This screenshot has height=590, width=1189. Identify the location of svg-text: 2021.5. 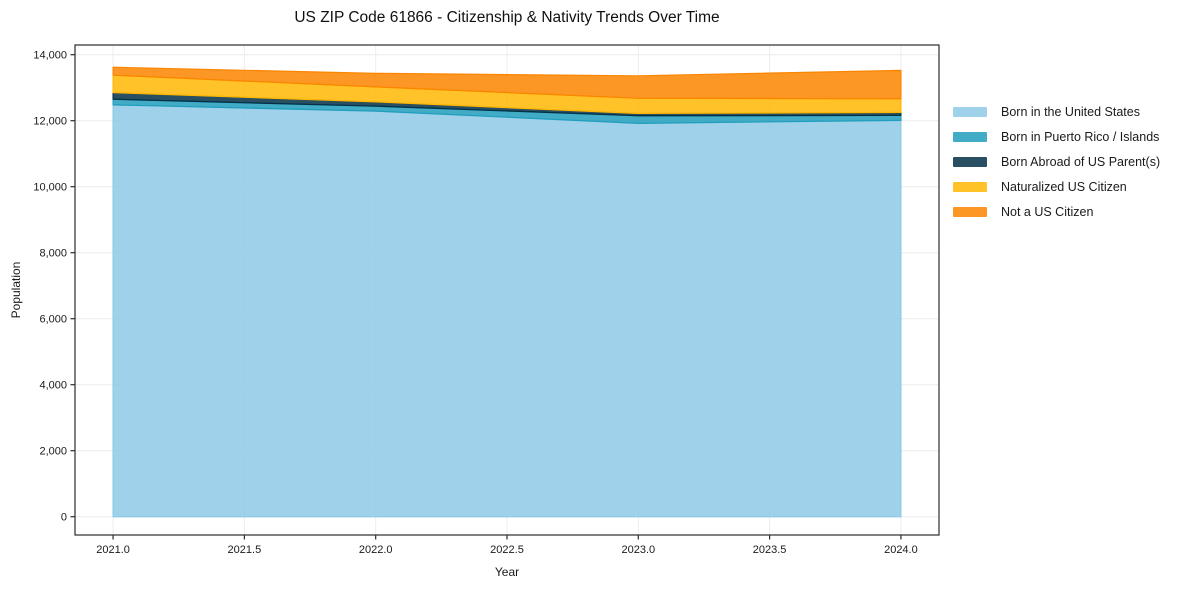
(245, 550).